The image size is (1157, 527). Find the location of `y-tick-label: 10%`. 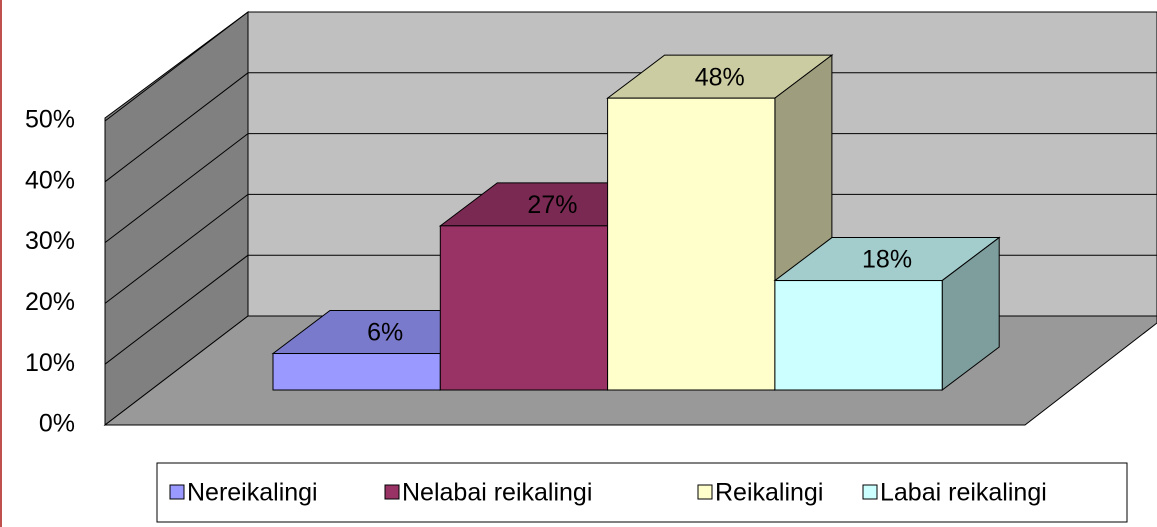

y-tick-label: 10% is located at coordinates (50, 363).